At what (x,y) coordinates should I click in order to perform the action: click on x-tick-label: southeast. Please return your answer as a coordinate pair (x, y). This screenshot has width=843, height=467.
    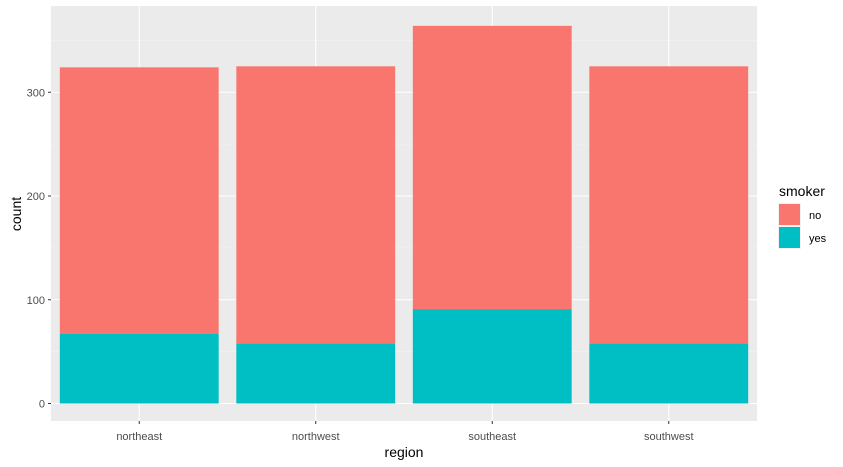
    Looking at the image, I should click on (492, 437).